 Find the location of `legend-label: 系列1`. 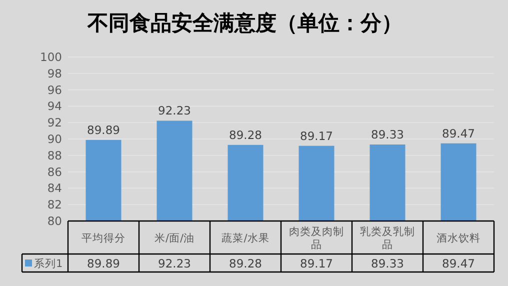

legend-label: 系列1 is located at coordinates (48, 263).